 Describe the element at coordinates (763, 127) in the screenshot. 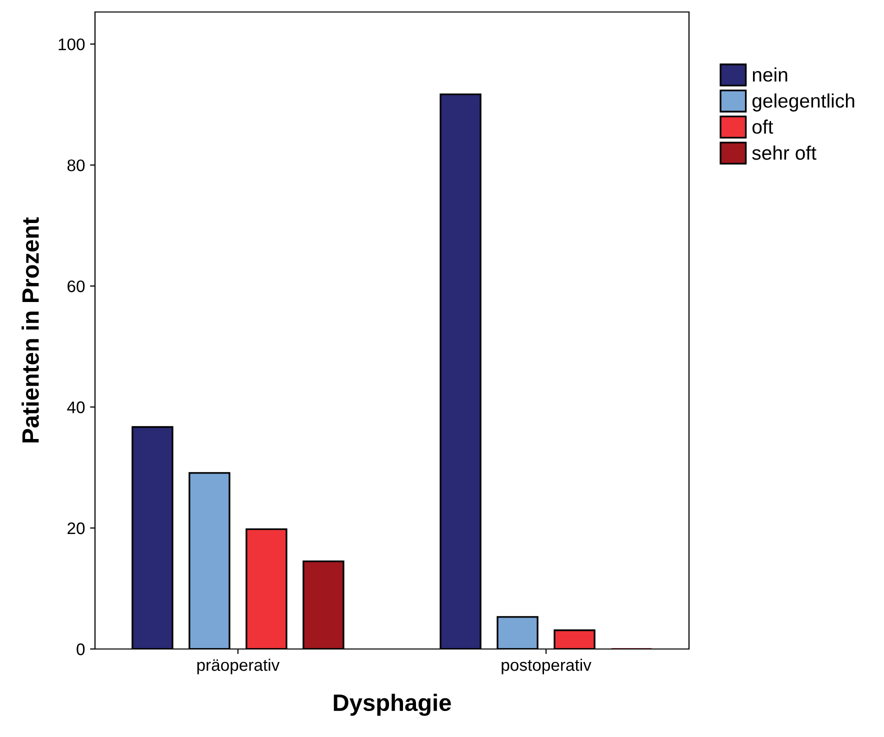

I see `legend-label: oft` at that location.